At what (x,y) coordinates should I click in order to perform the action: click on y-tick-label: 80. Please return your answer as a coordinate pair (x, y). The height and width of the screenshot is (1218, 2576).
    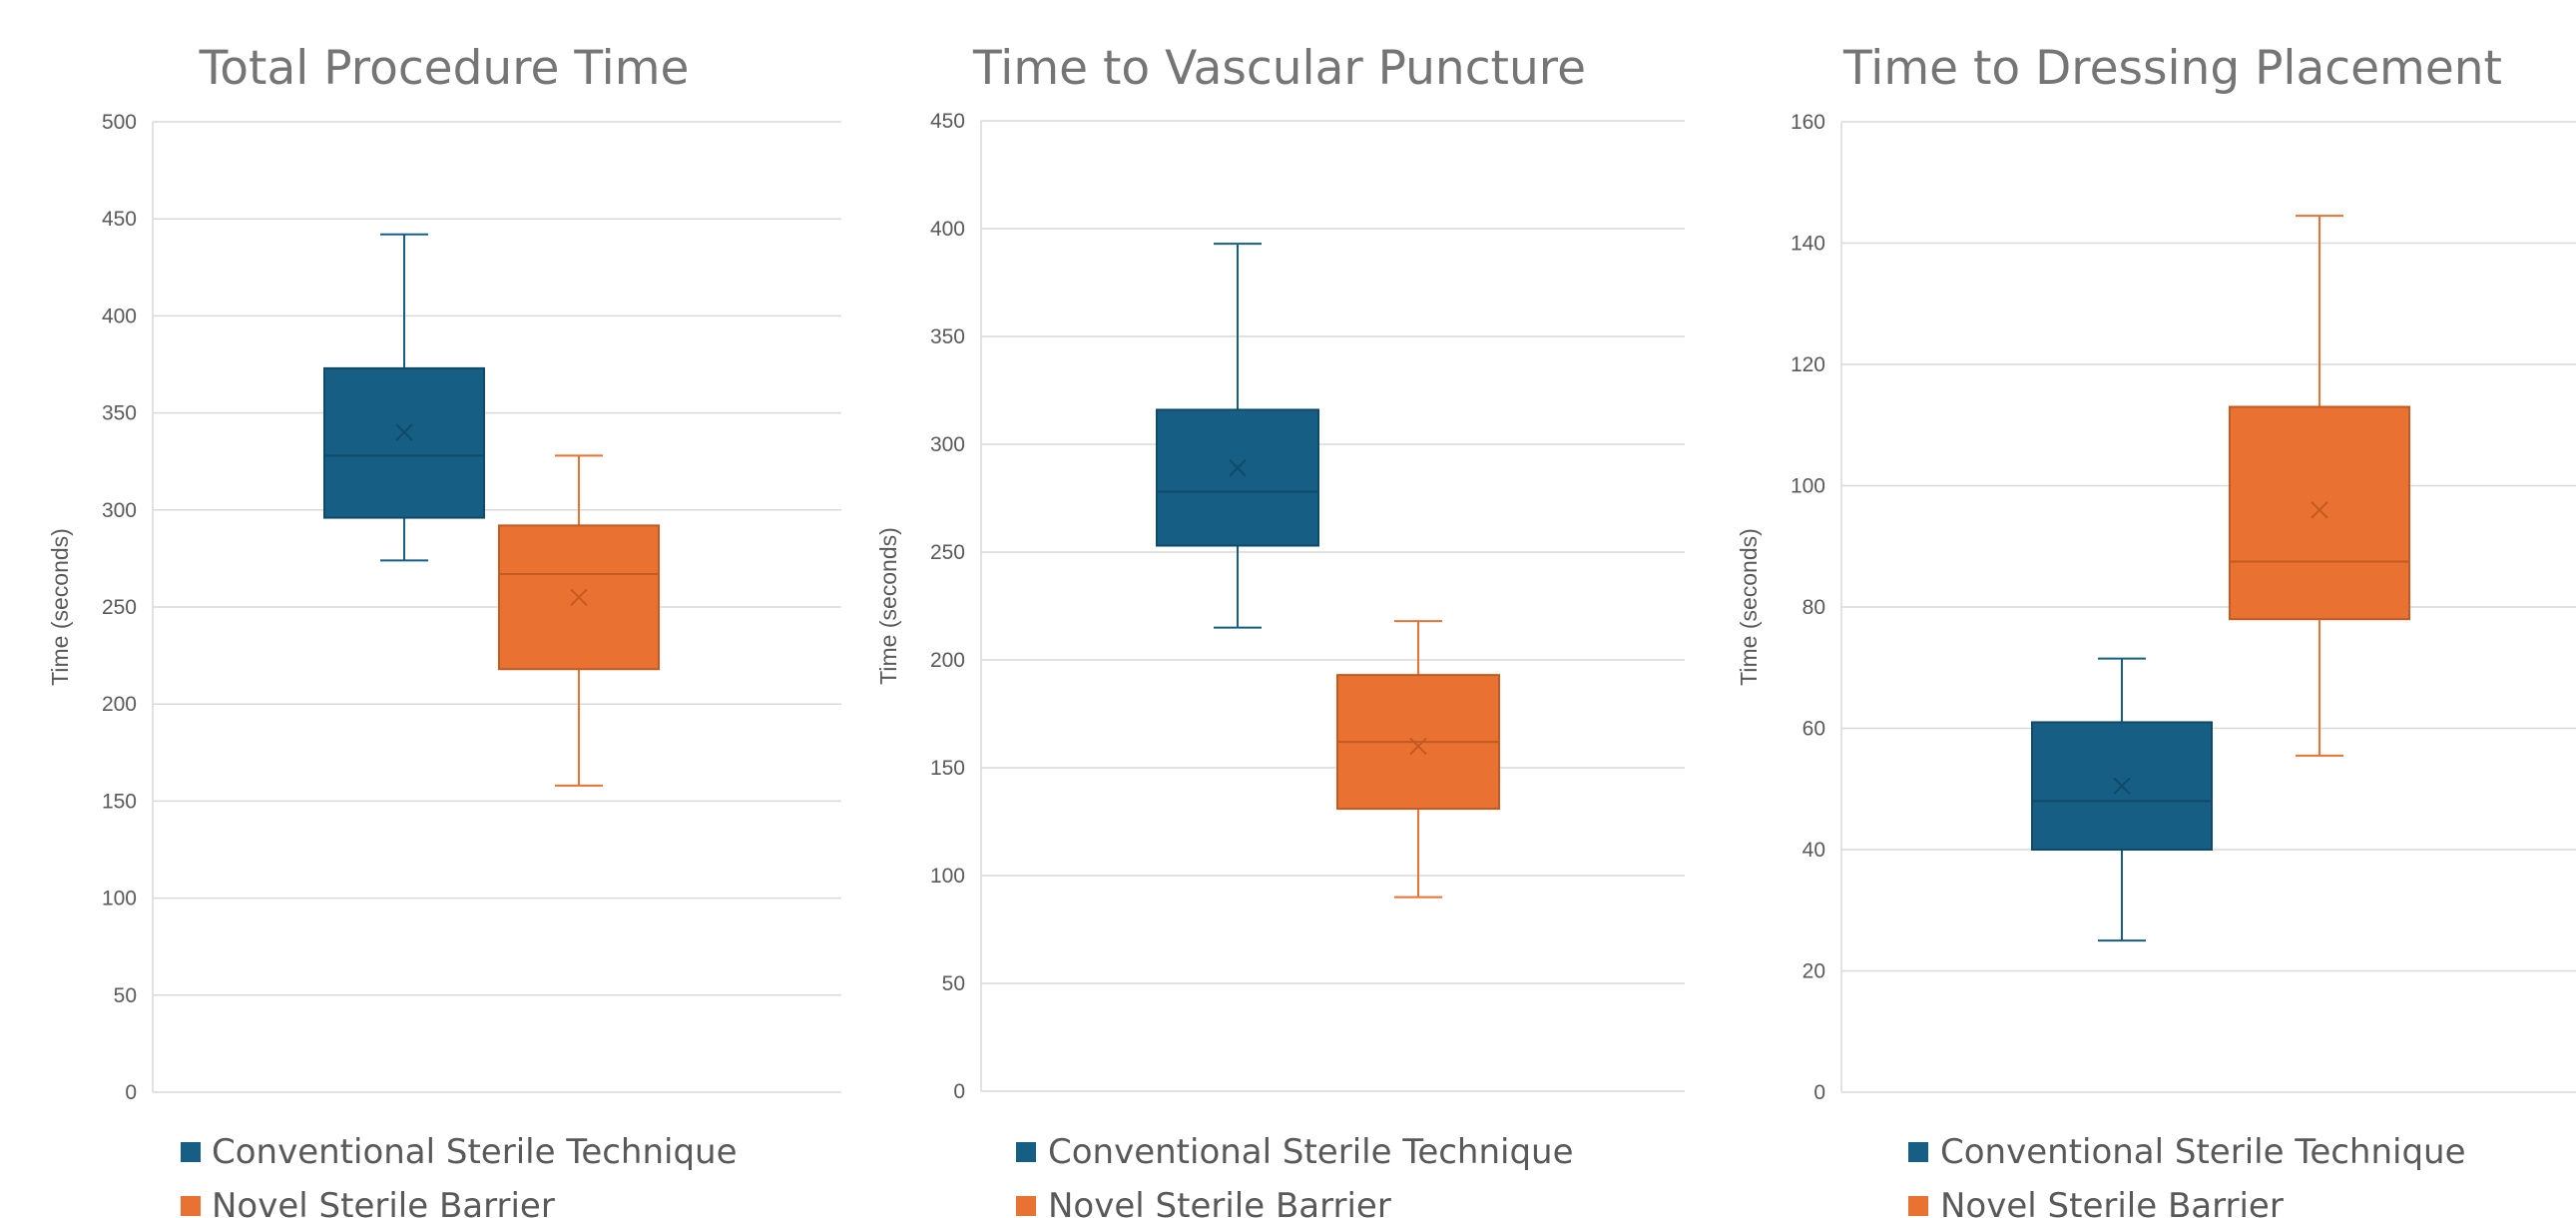
    Looking at the image, I should click on (1814, 607).